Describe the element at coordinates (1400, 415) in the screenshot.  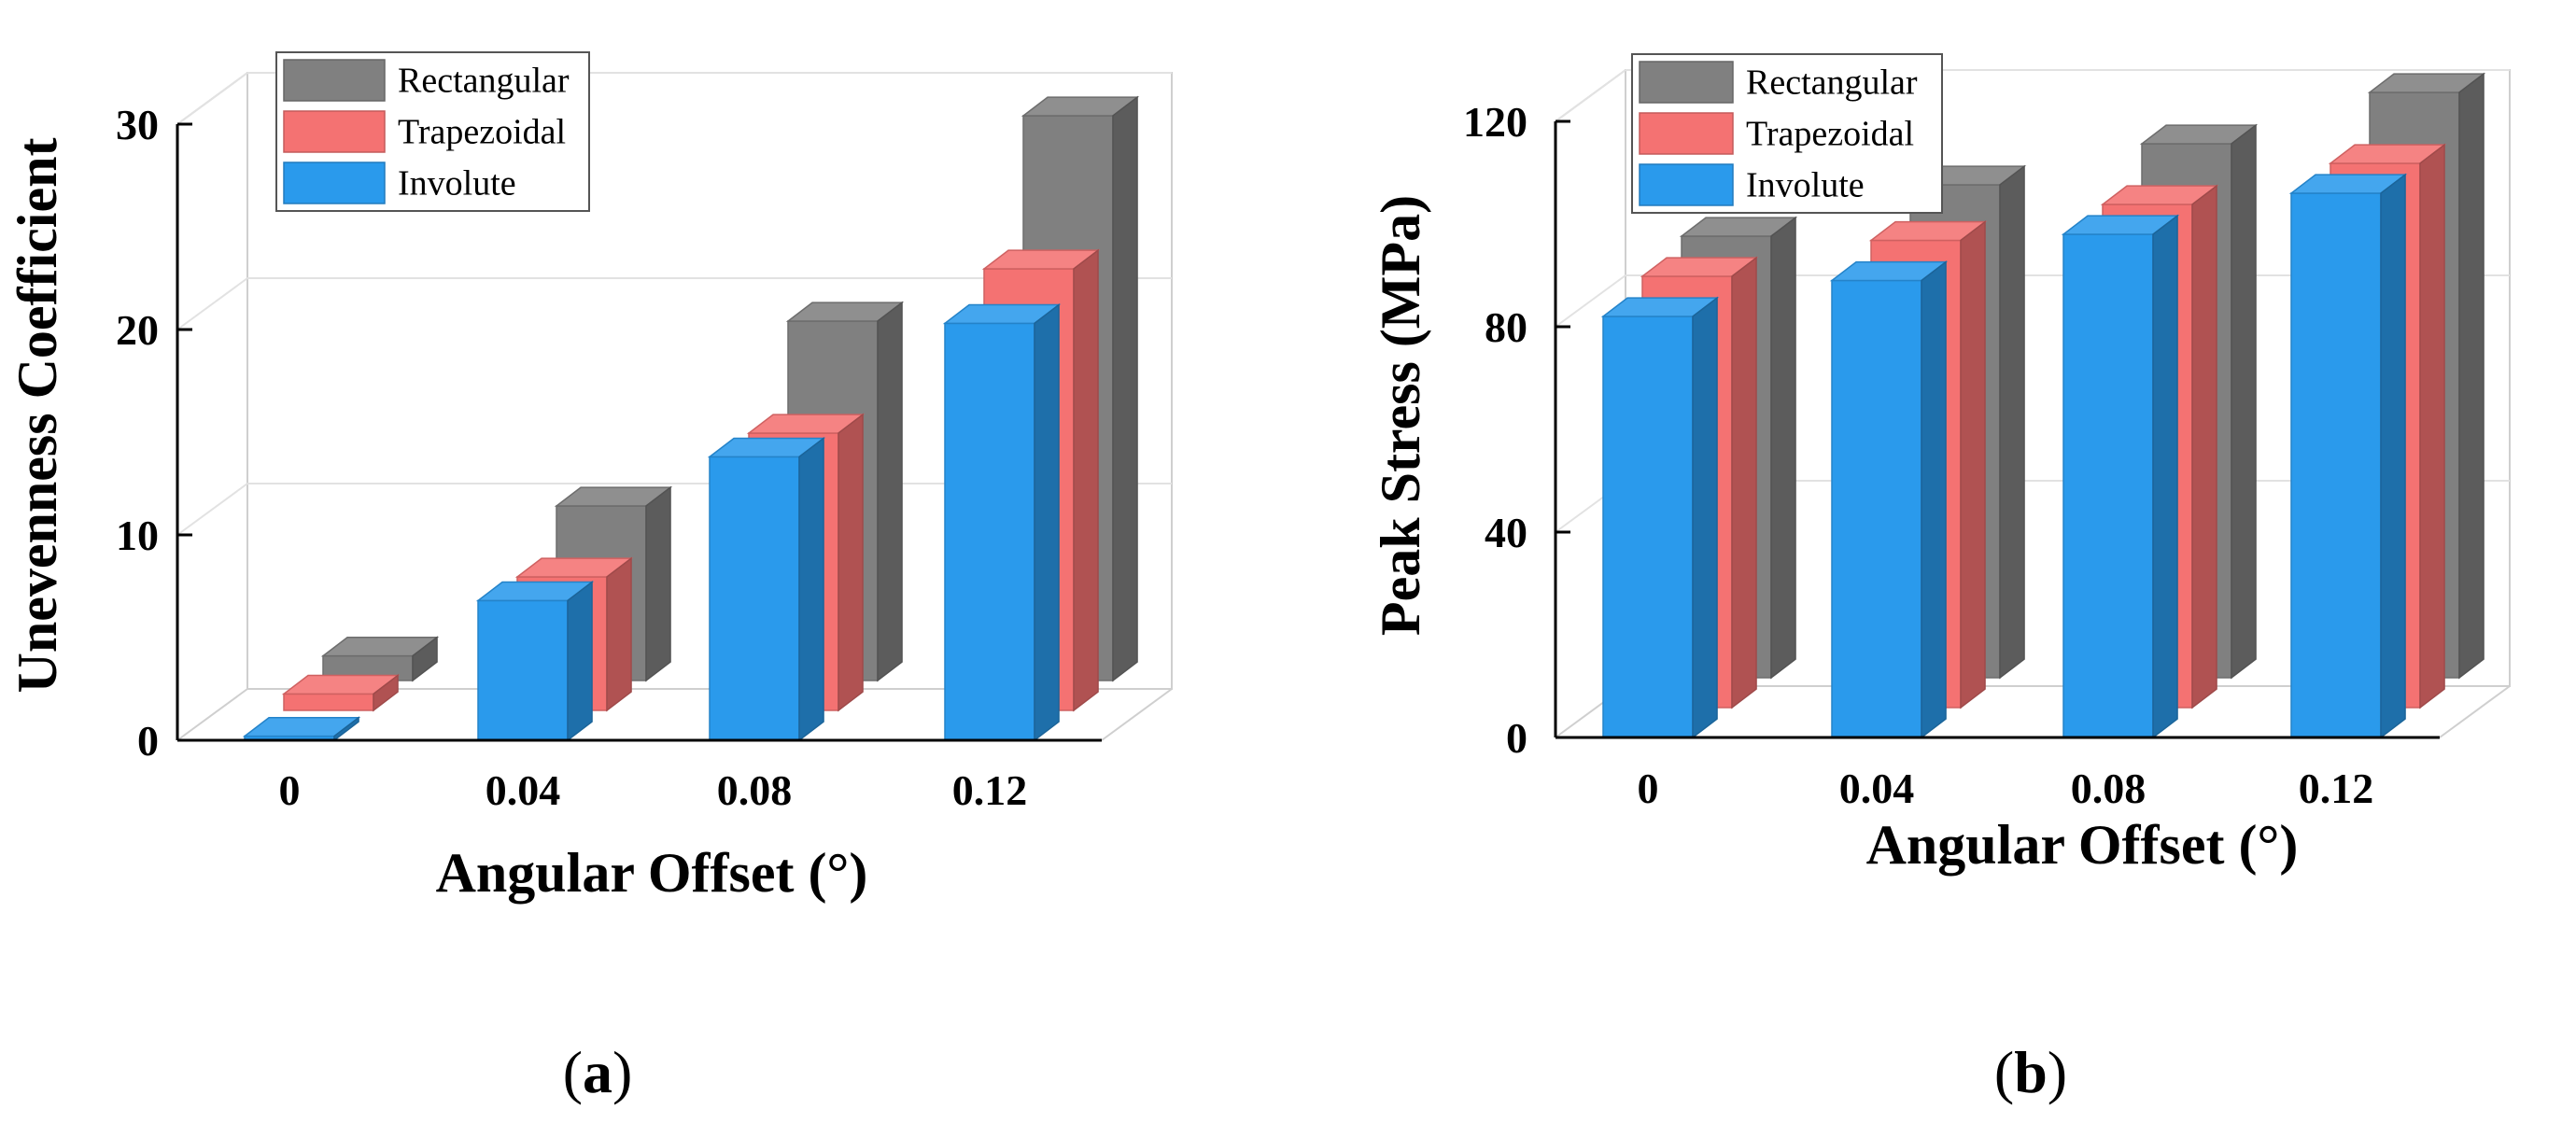
I see `y-axis-title: Peak Stress (MPa)` at that location.